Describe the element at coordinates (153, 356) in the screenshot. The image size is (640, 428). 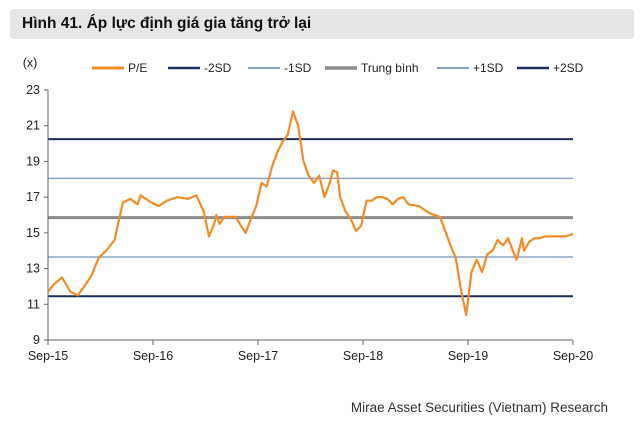
I see `x-tick-label: Sep-16` at that location.